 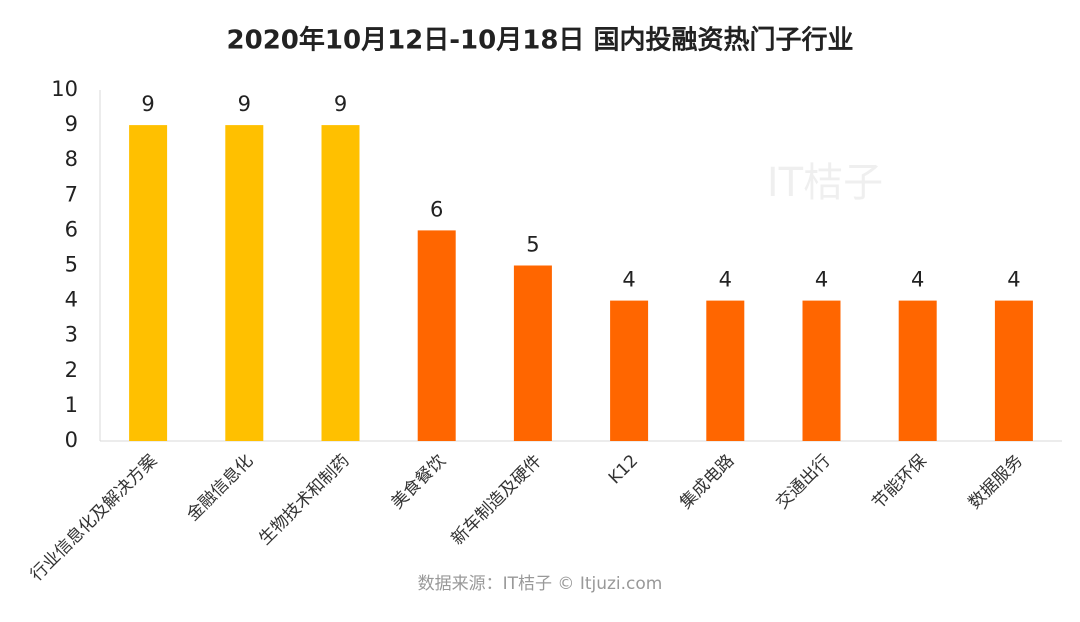 I want to click on y-tick-label: 9, so click(x=71, y=124).